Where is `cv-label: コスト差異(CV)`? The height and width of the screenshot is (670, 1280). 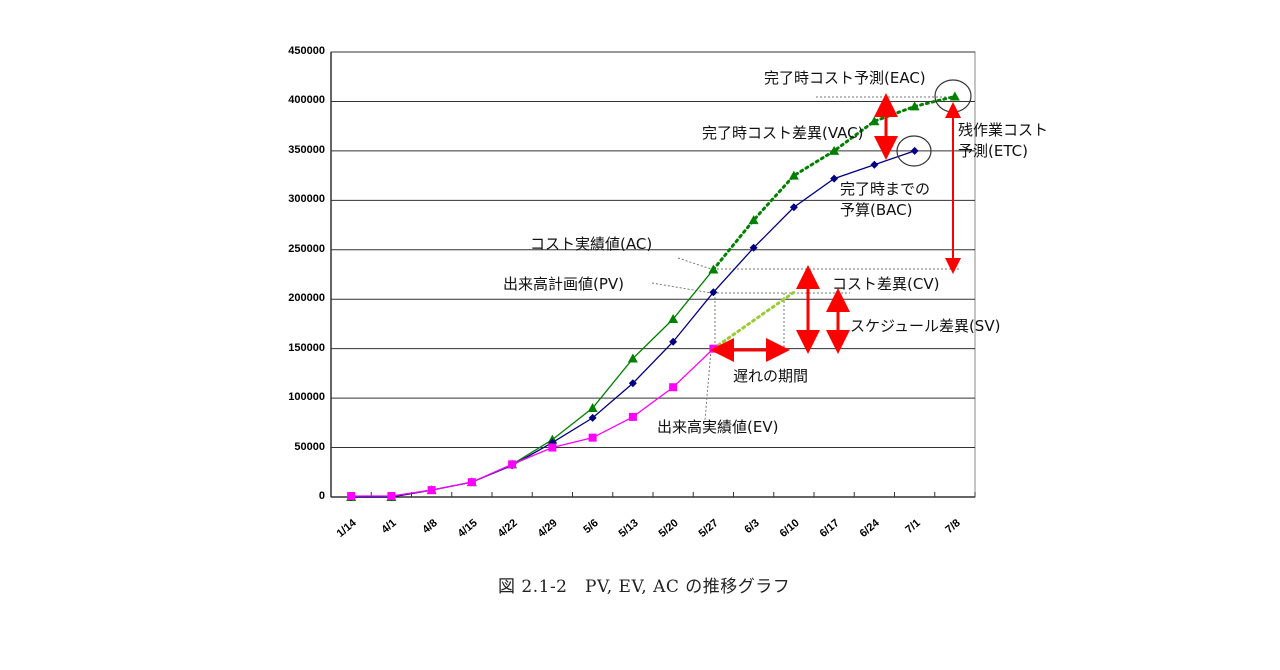
cv-label: コスト差異(CV) is located at coordinates (886, 284).